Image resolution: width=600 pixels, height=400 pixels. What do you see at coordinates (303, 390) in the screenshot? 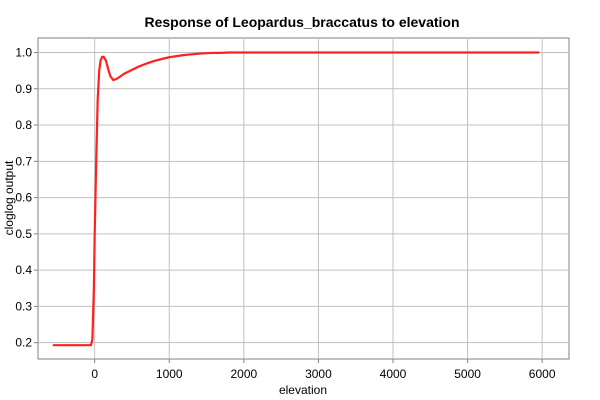
I see `x-axis-label: elevation` at bounding box center [303, 390].